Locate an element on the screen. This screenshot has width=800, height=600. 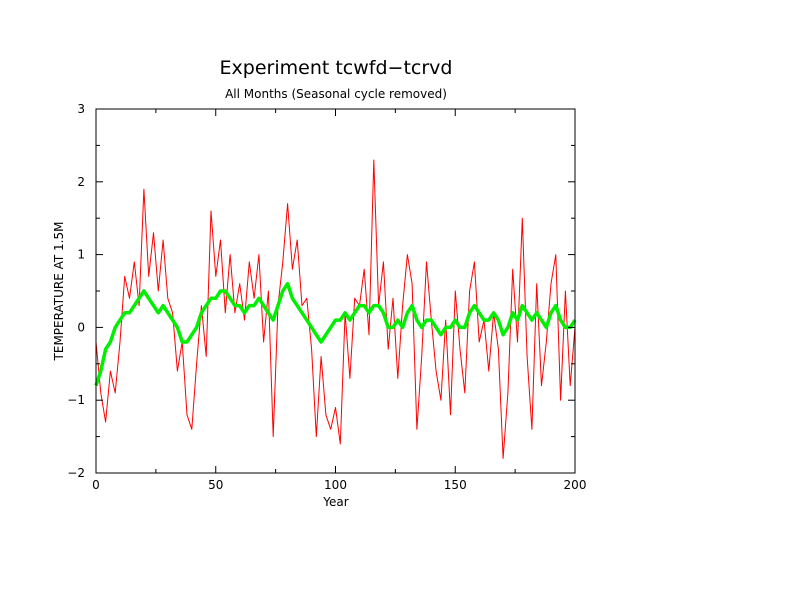
x-tick-label: 50 is located at coordinates (215, 485).